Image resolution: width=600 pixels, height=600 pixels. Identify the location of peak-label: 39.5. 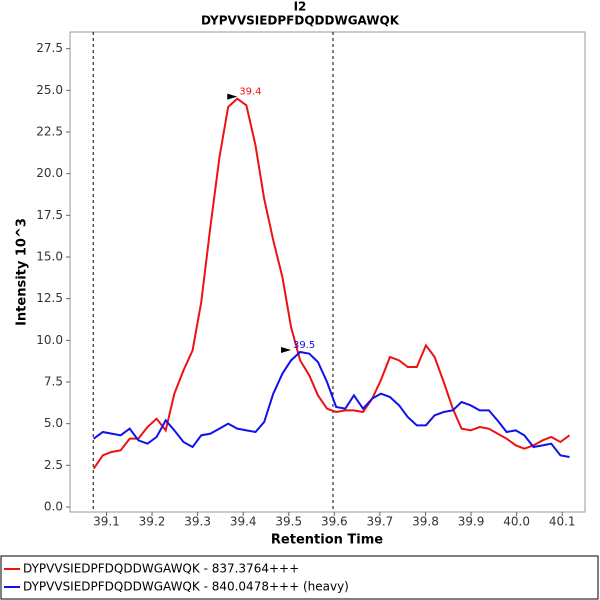
(304, 345).